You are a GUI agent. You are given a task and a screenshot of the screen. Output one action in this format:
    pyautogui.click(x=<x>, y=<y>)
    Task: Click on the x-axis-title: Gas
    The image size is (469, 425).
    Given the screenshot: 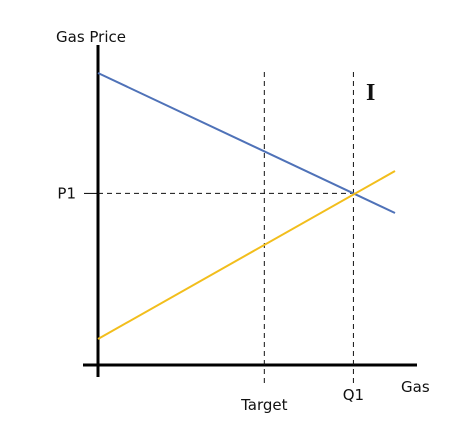 What is the action you would take?
    pyautogui.click(x=415, y=387)
    